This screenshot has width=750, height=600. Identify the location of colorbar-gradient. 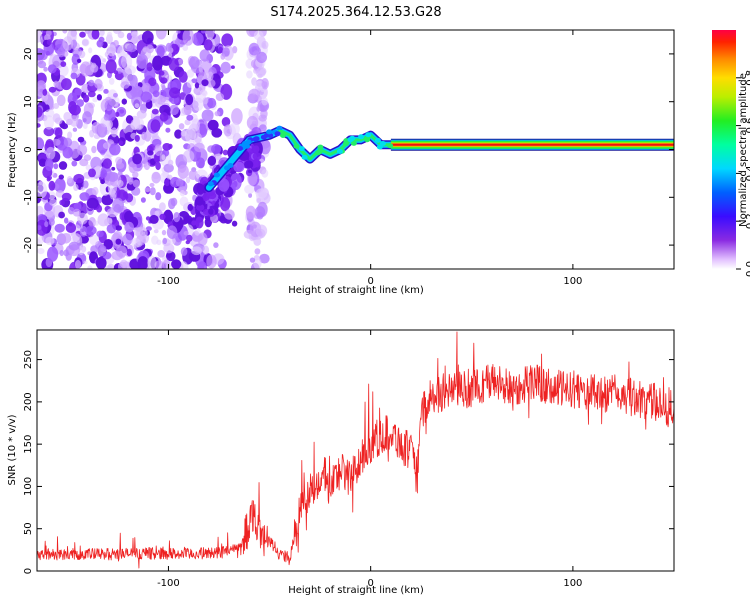
(724, 149).